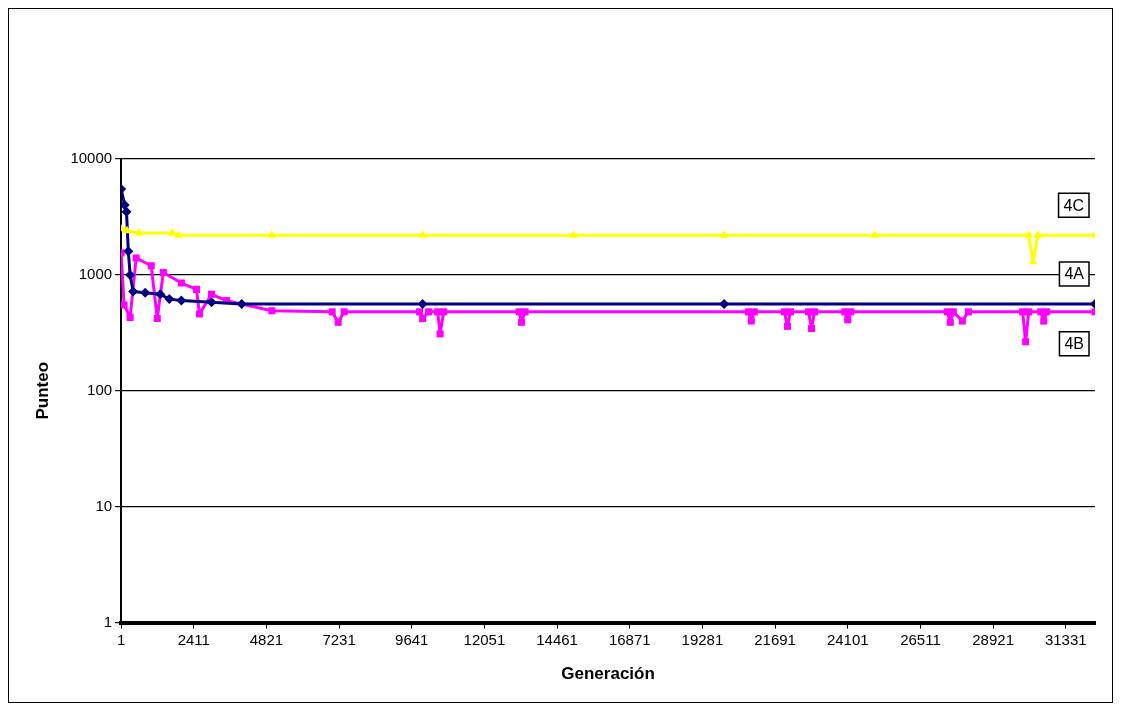  What do you see at coordinates (702, 639) in the screenshot?
I see `x-tick-label: 19281` at bounding box center [702, 639].